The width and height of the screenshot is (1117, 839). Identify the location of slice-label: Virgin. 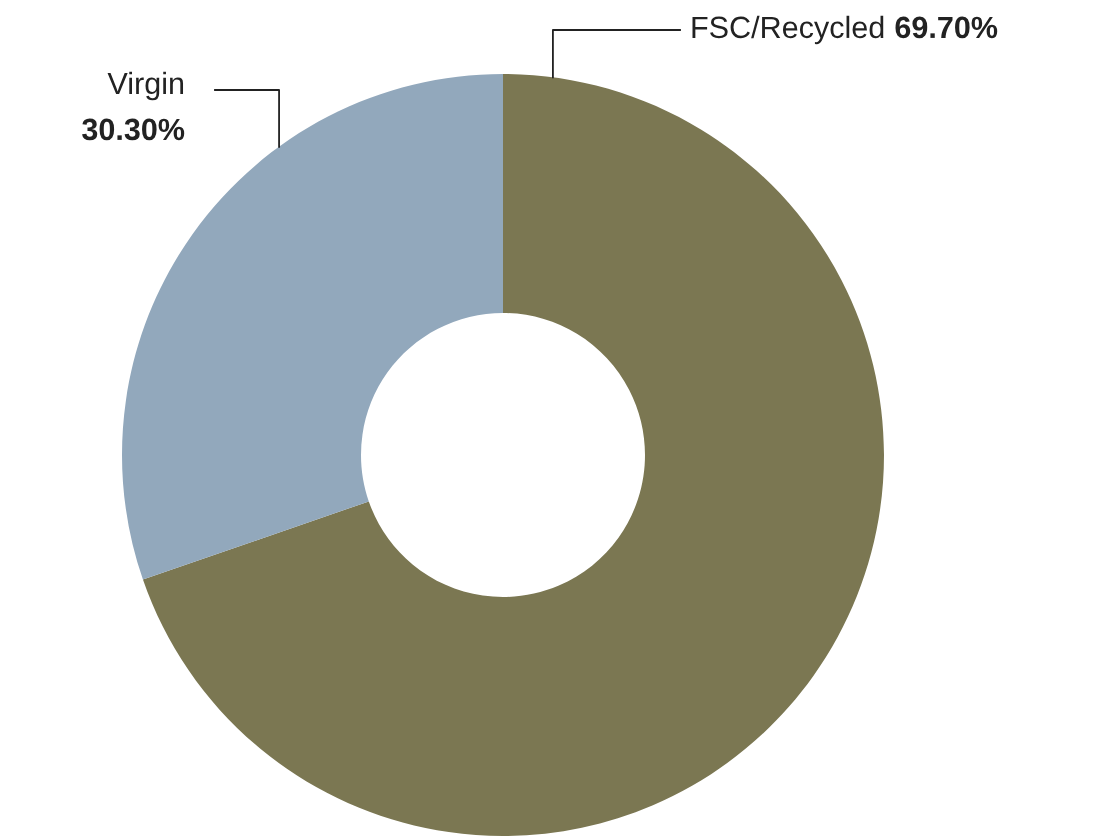
(145, 86).